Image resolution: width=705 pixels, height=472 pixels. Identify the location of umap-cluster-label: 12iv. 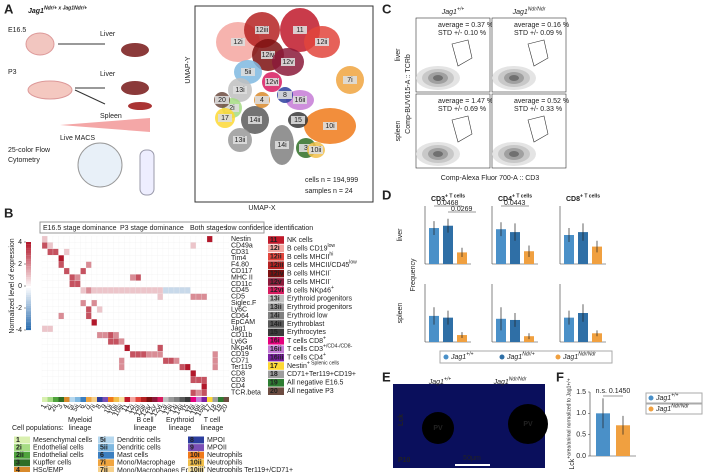
(268, 55).